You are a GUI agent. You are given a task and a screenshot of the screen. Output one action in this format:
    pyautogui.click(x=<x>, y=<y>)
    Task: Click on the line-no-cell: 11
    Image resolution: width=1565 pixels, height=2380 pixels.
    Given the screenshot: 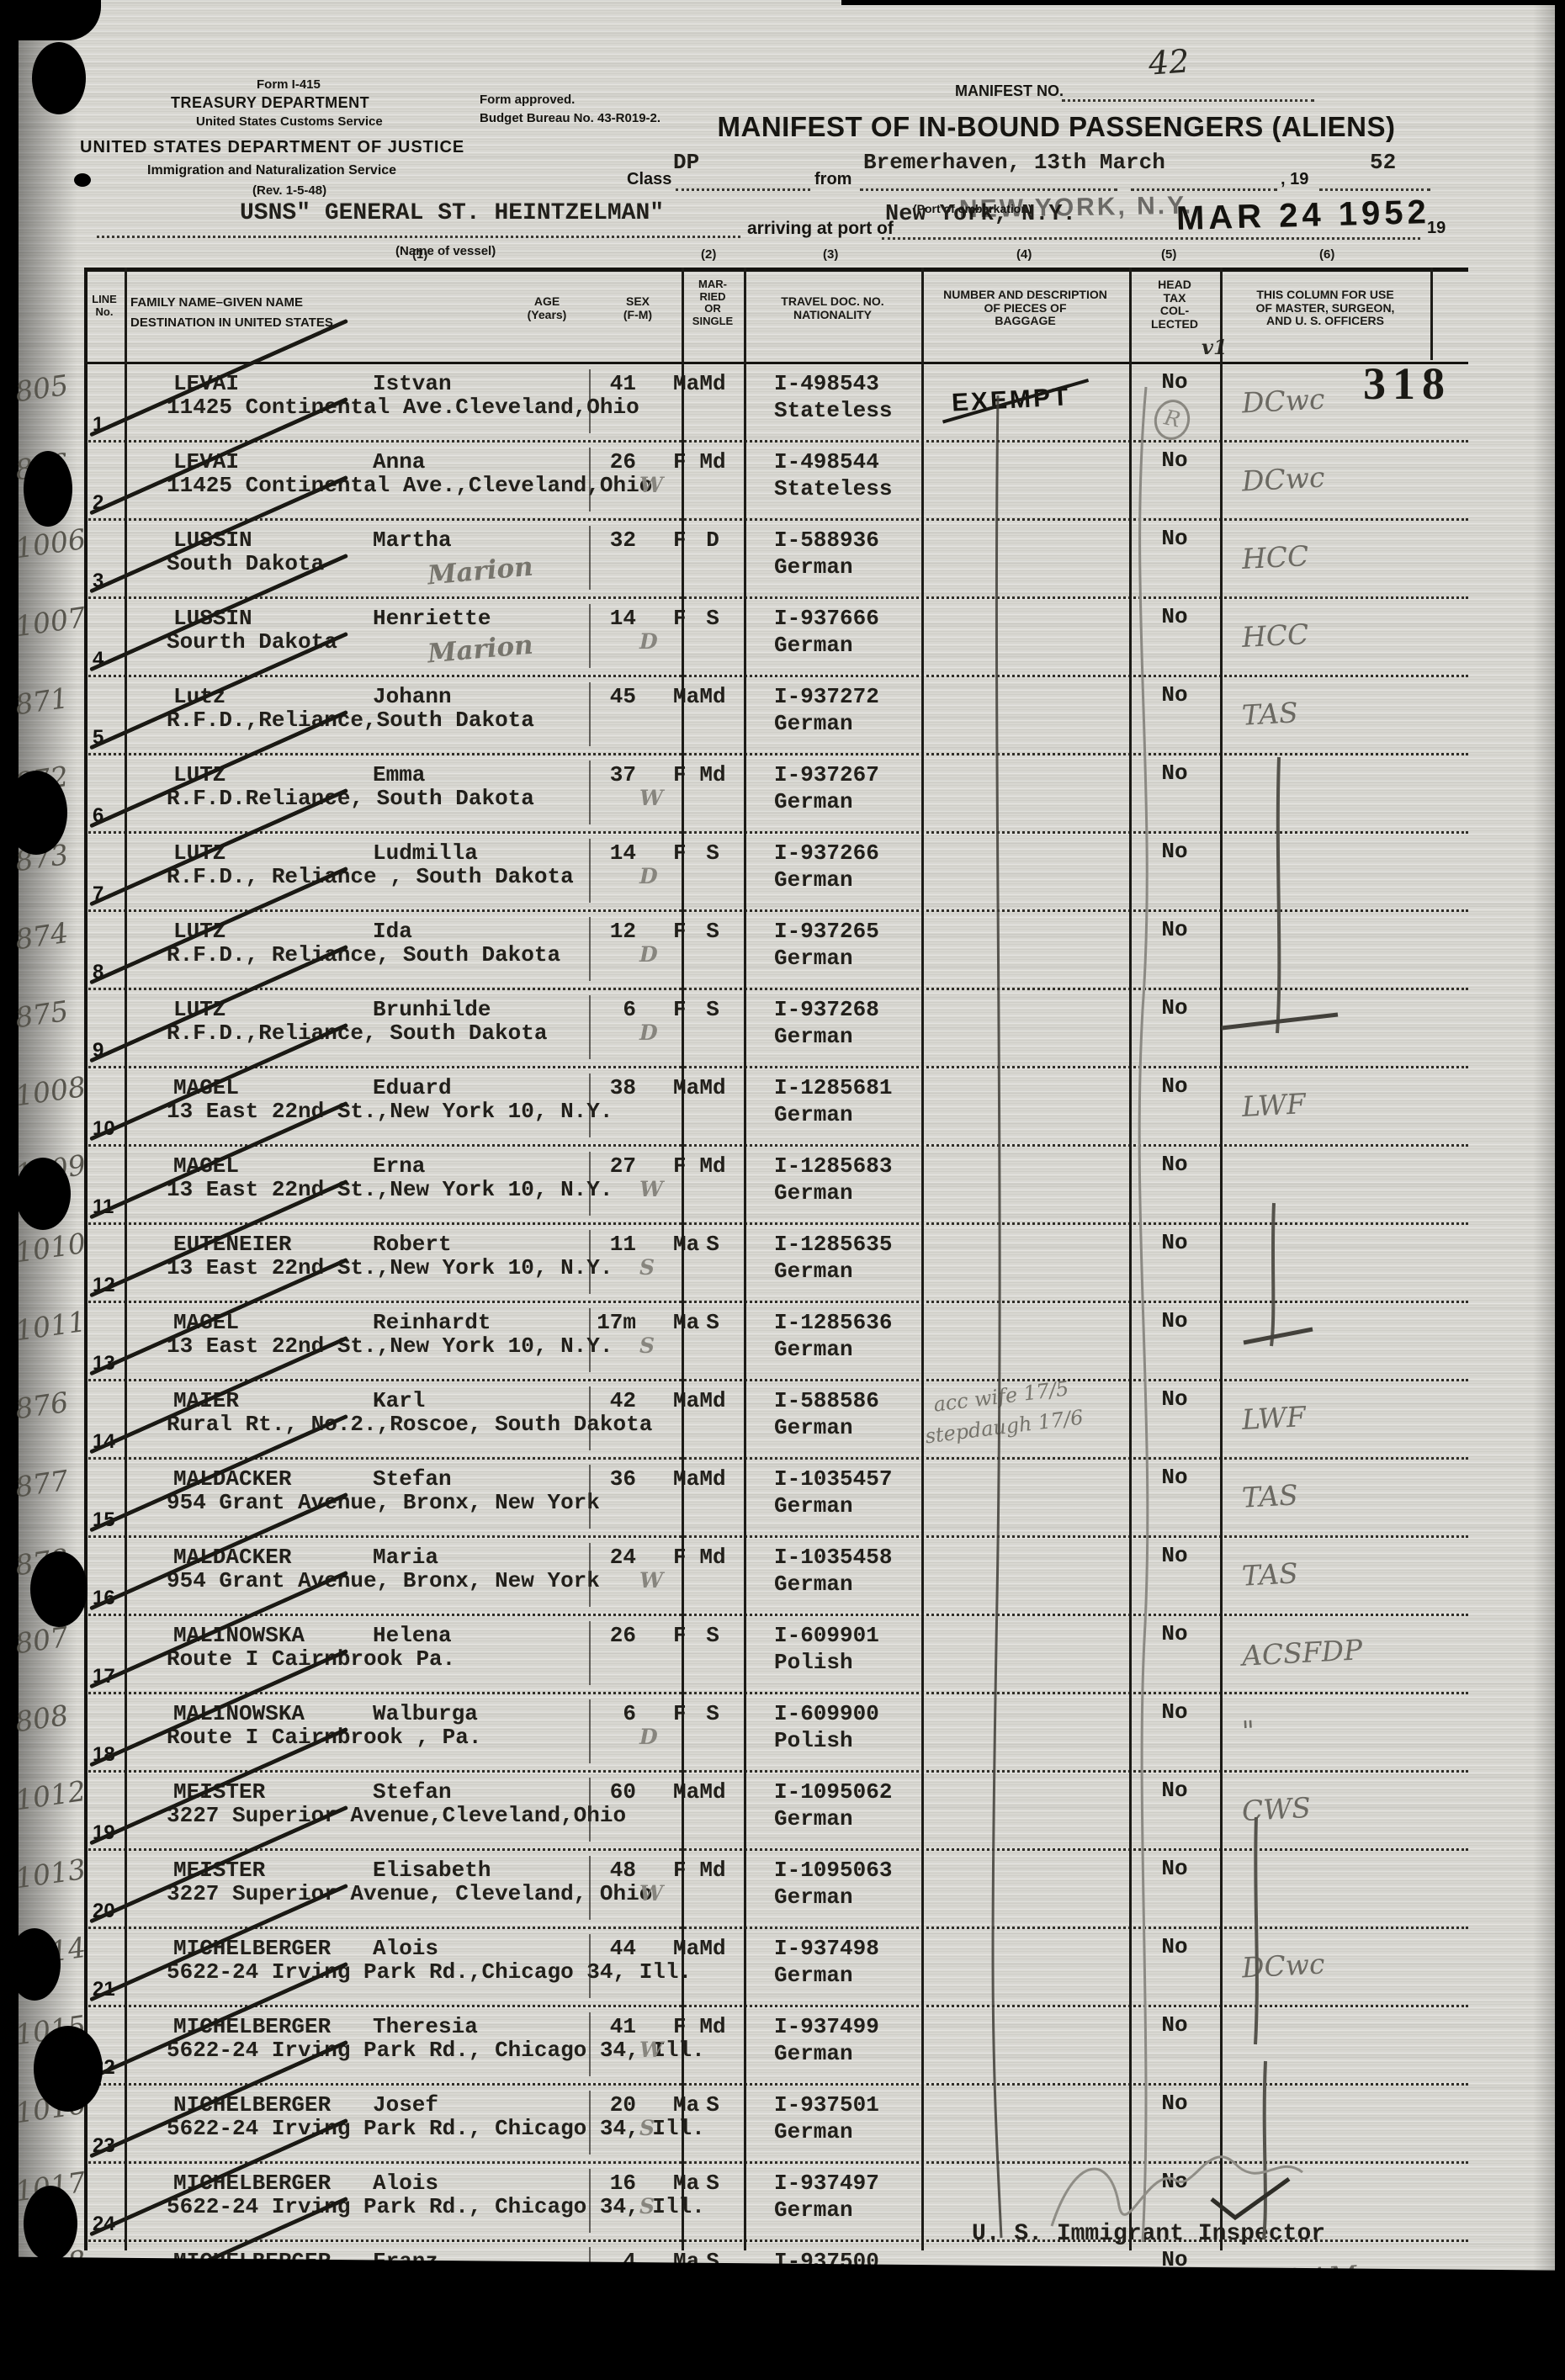 What is the action you would take?
    pyautogui.click(x=104, y=1184)
    